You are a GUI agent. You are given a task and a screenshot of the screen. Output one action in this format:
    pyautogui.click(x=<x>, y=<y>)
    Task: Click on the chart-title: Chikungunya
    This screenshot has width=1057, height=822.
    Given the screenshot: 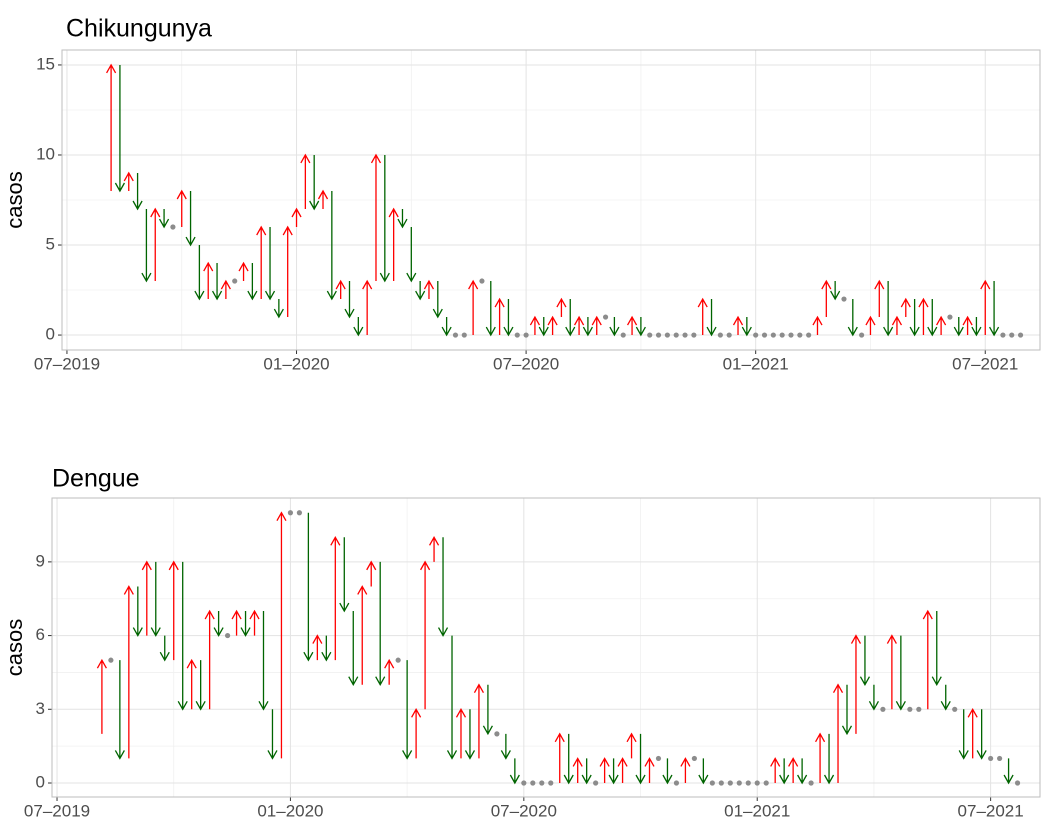 What is the action you would take?
    pyautogui.click(x=139, y=29)
    